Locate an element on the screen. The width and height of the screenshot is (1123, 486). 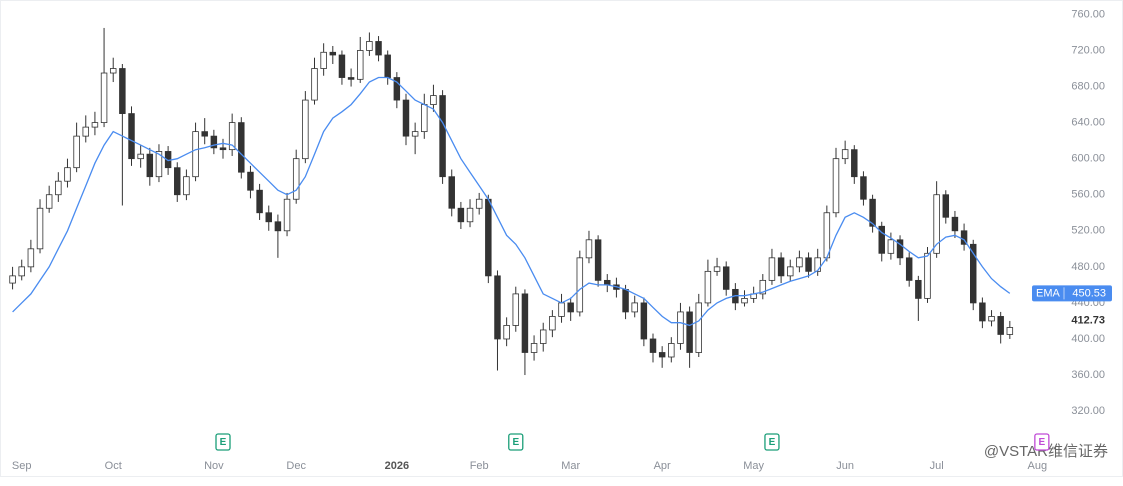
ema-tag is located at coordinates (1072, 293).